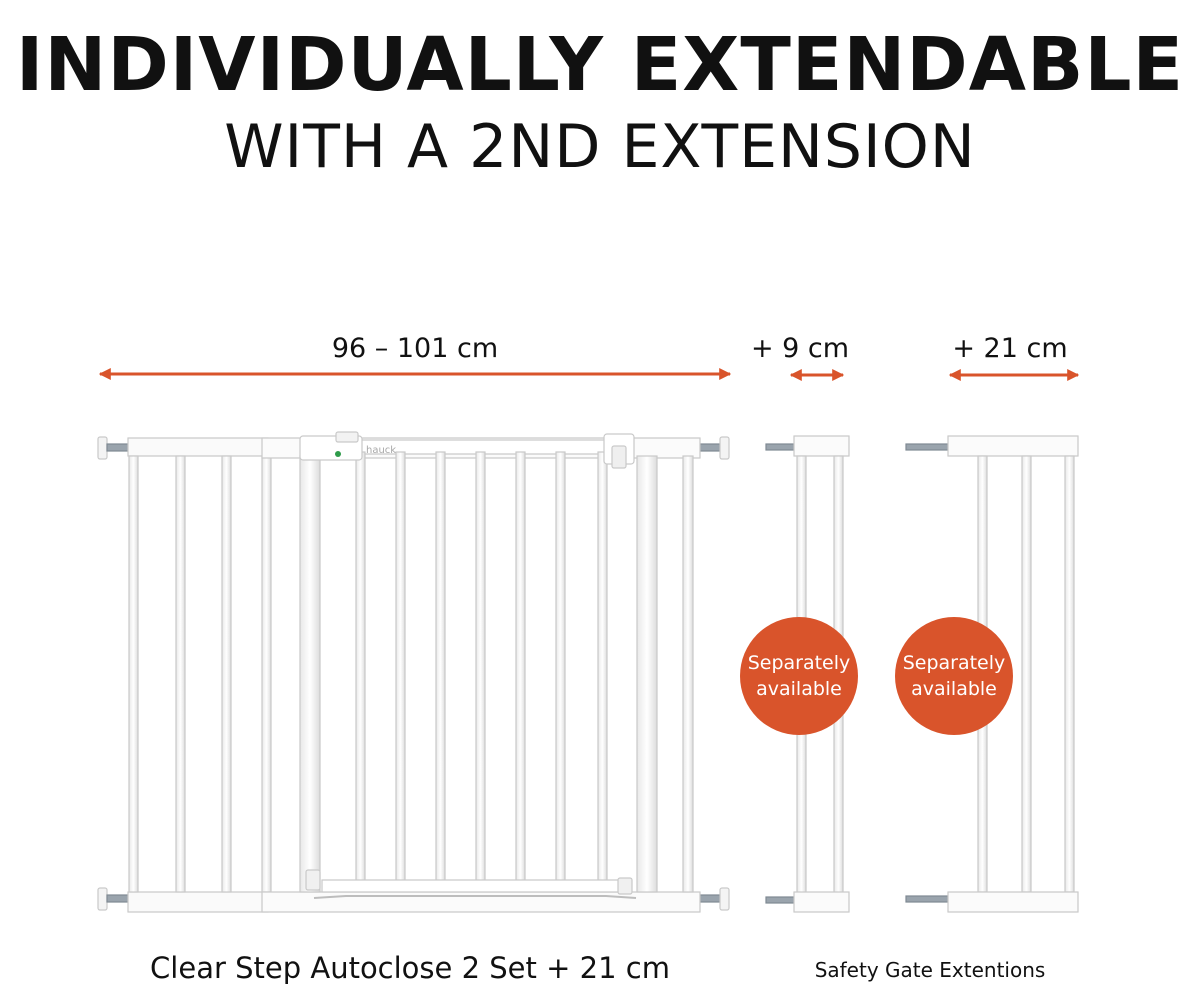  Describe the element at coordinates (338, 454) in the screenshot. I see `green-indicator-icon` at that location.